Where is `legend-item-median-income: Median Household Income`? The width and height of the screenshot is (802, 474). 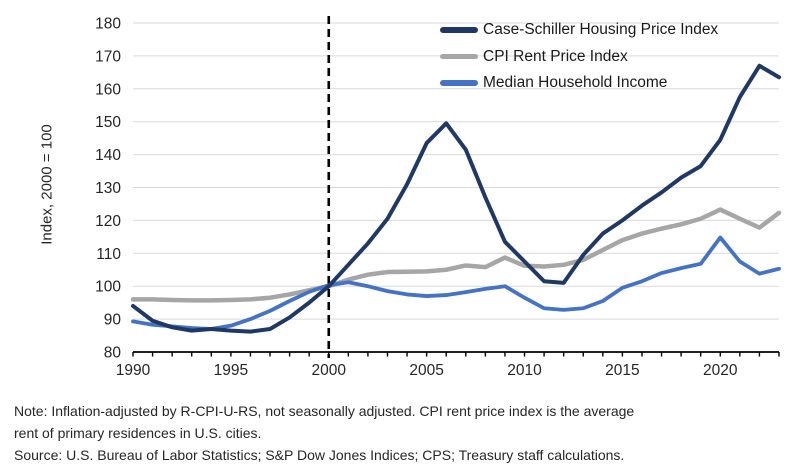 legend-item-median-income: Median Household Income is located at coordinates (579, 83).